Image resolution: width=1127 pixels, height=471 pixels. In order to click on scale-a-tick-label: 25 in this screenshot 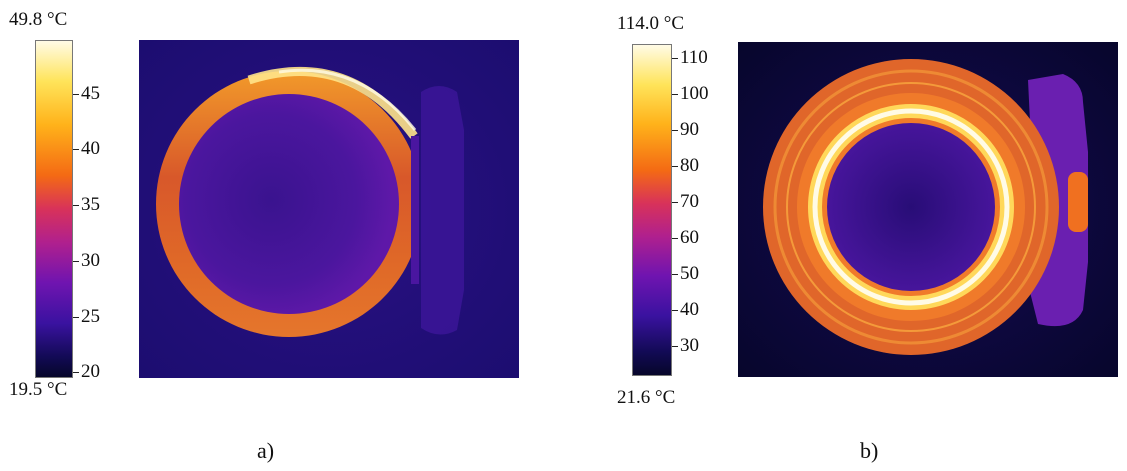, I will do `click(90, 316)`.